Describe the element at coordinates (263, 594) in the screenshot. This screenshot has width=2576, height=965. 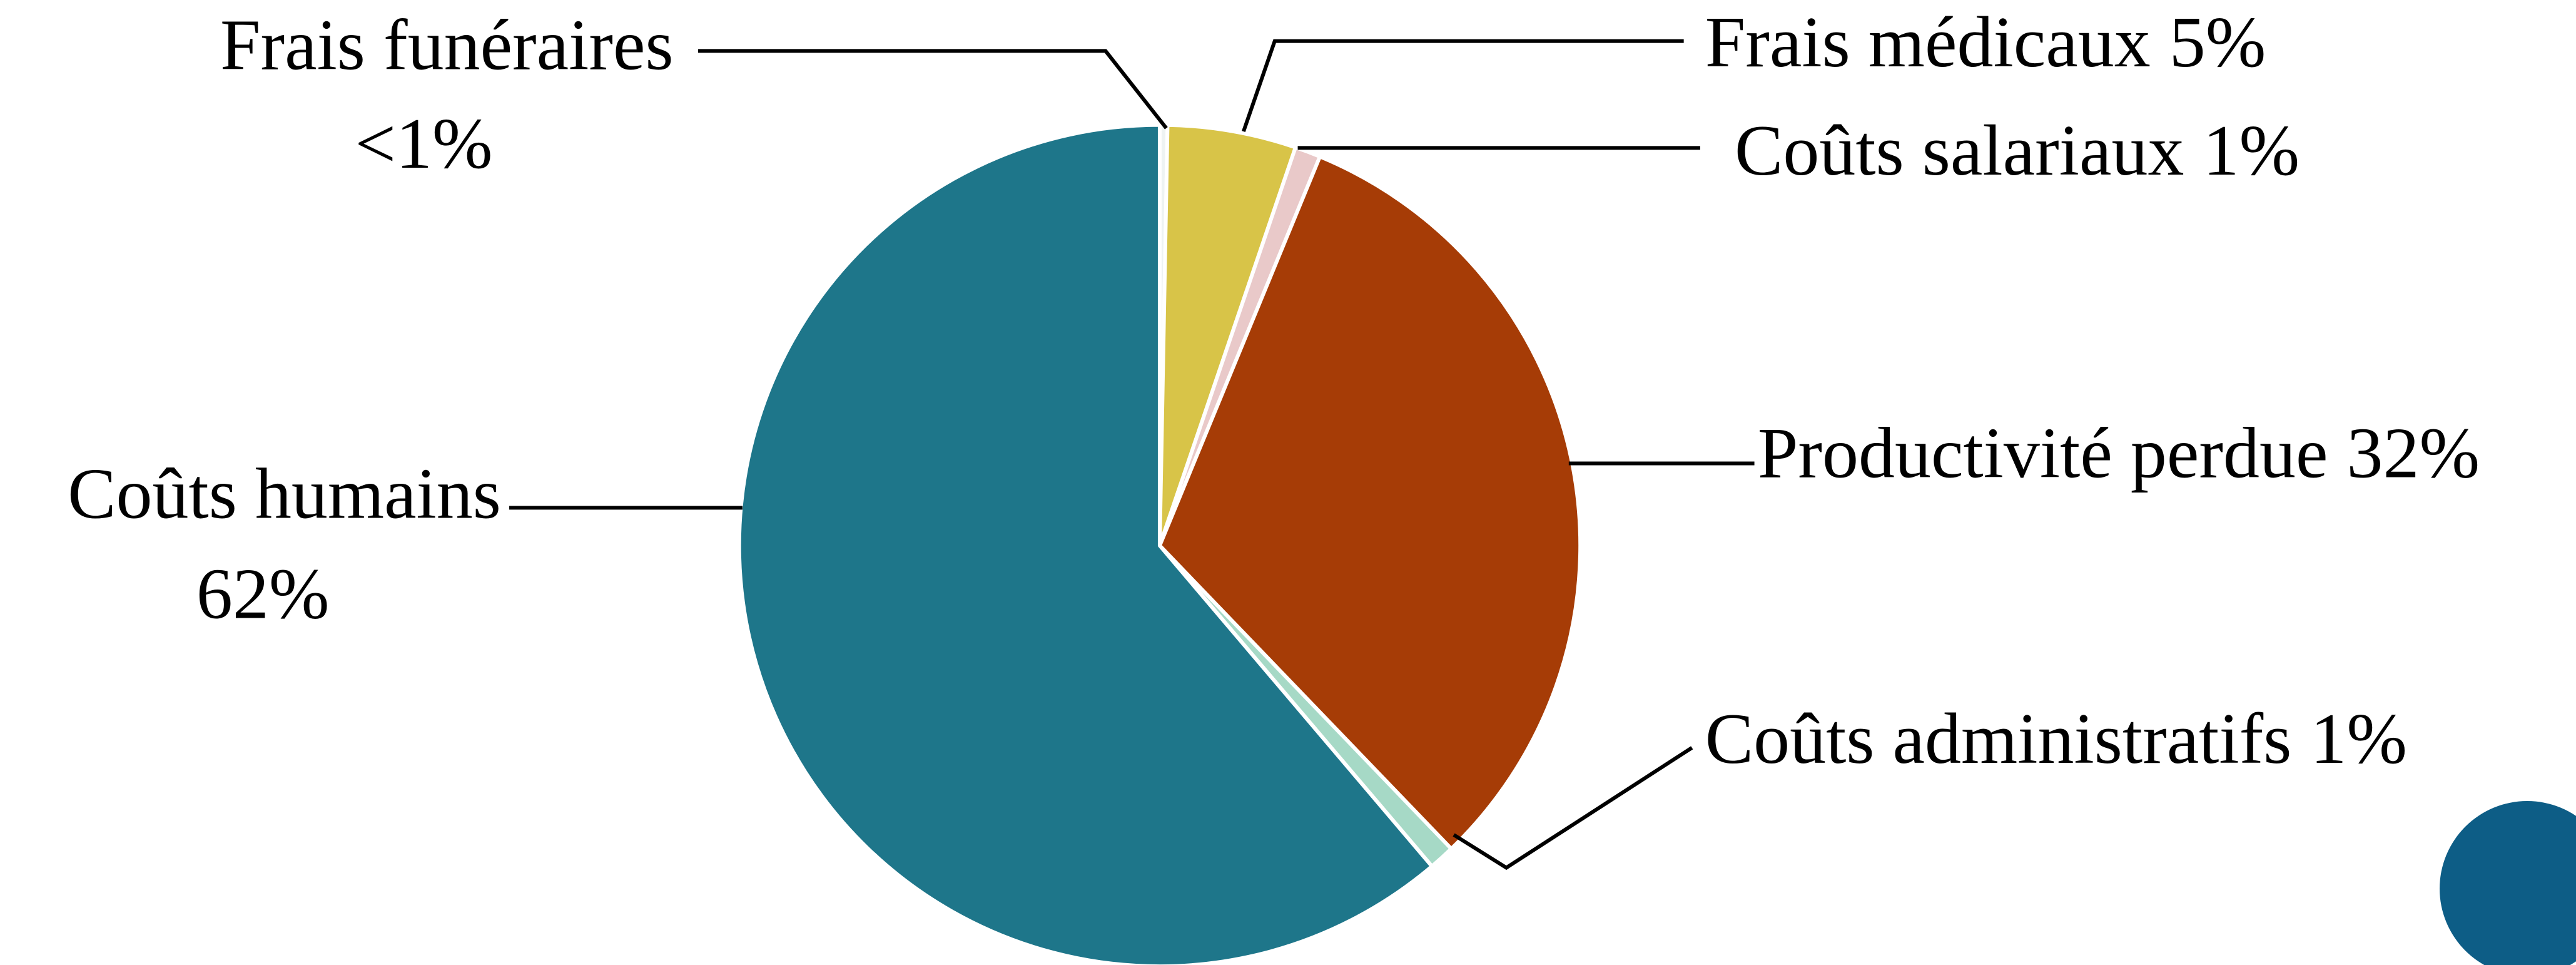
I see `value-label: 62%` at that location.